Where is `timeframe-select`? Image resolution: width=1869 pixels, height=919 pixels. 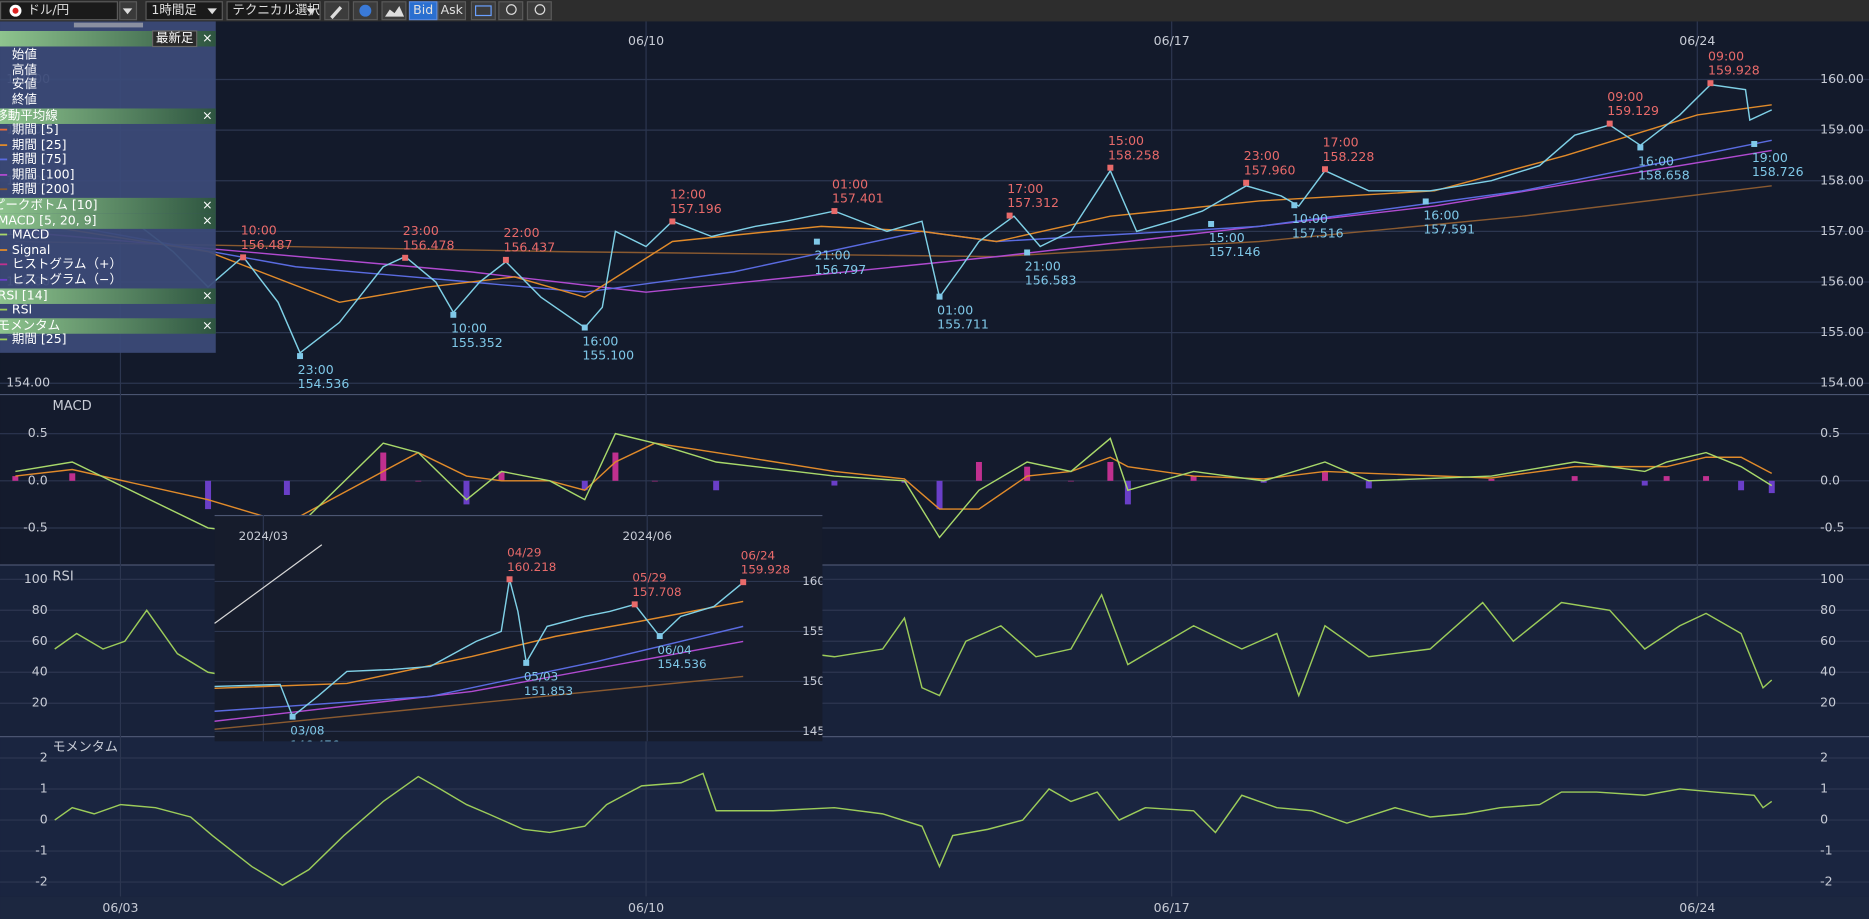
timeframe-select is located at coordinates (184, 11).